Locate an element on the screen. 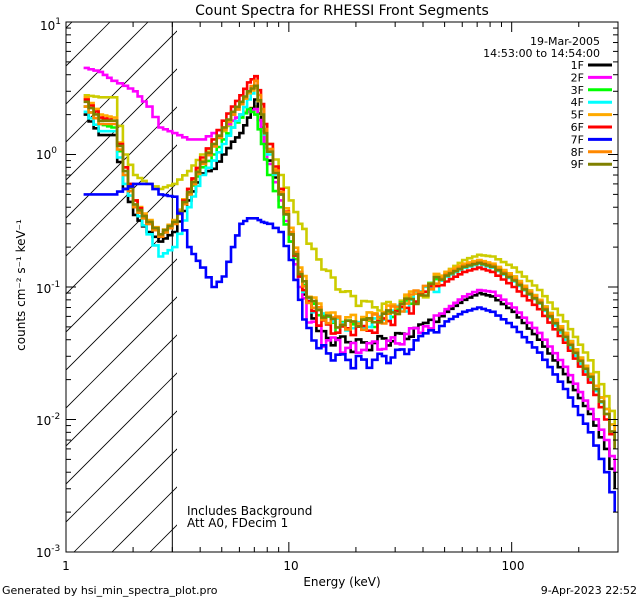  legend-label: 1F is located at coordinates (577, 65).